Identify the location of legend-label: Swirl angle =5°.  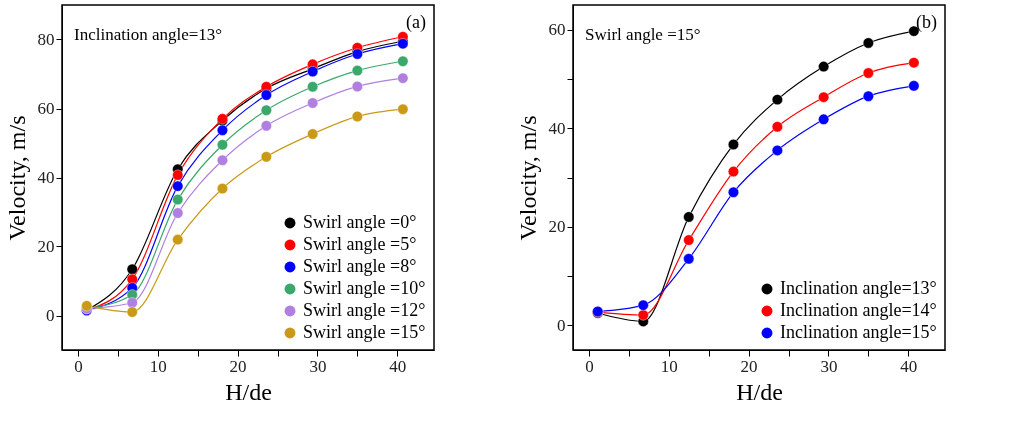
(360, 244).